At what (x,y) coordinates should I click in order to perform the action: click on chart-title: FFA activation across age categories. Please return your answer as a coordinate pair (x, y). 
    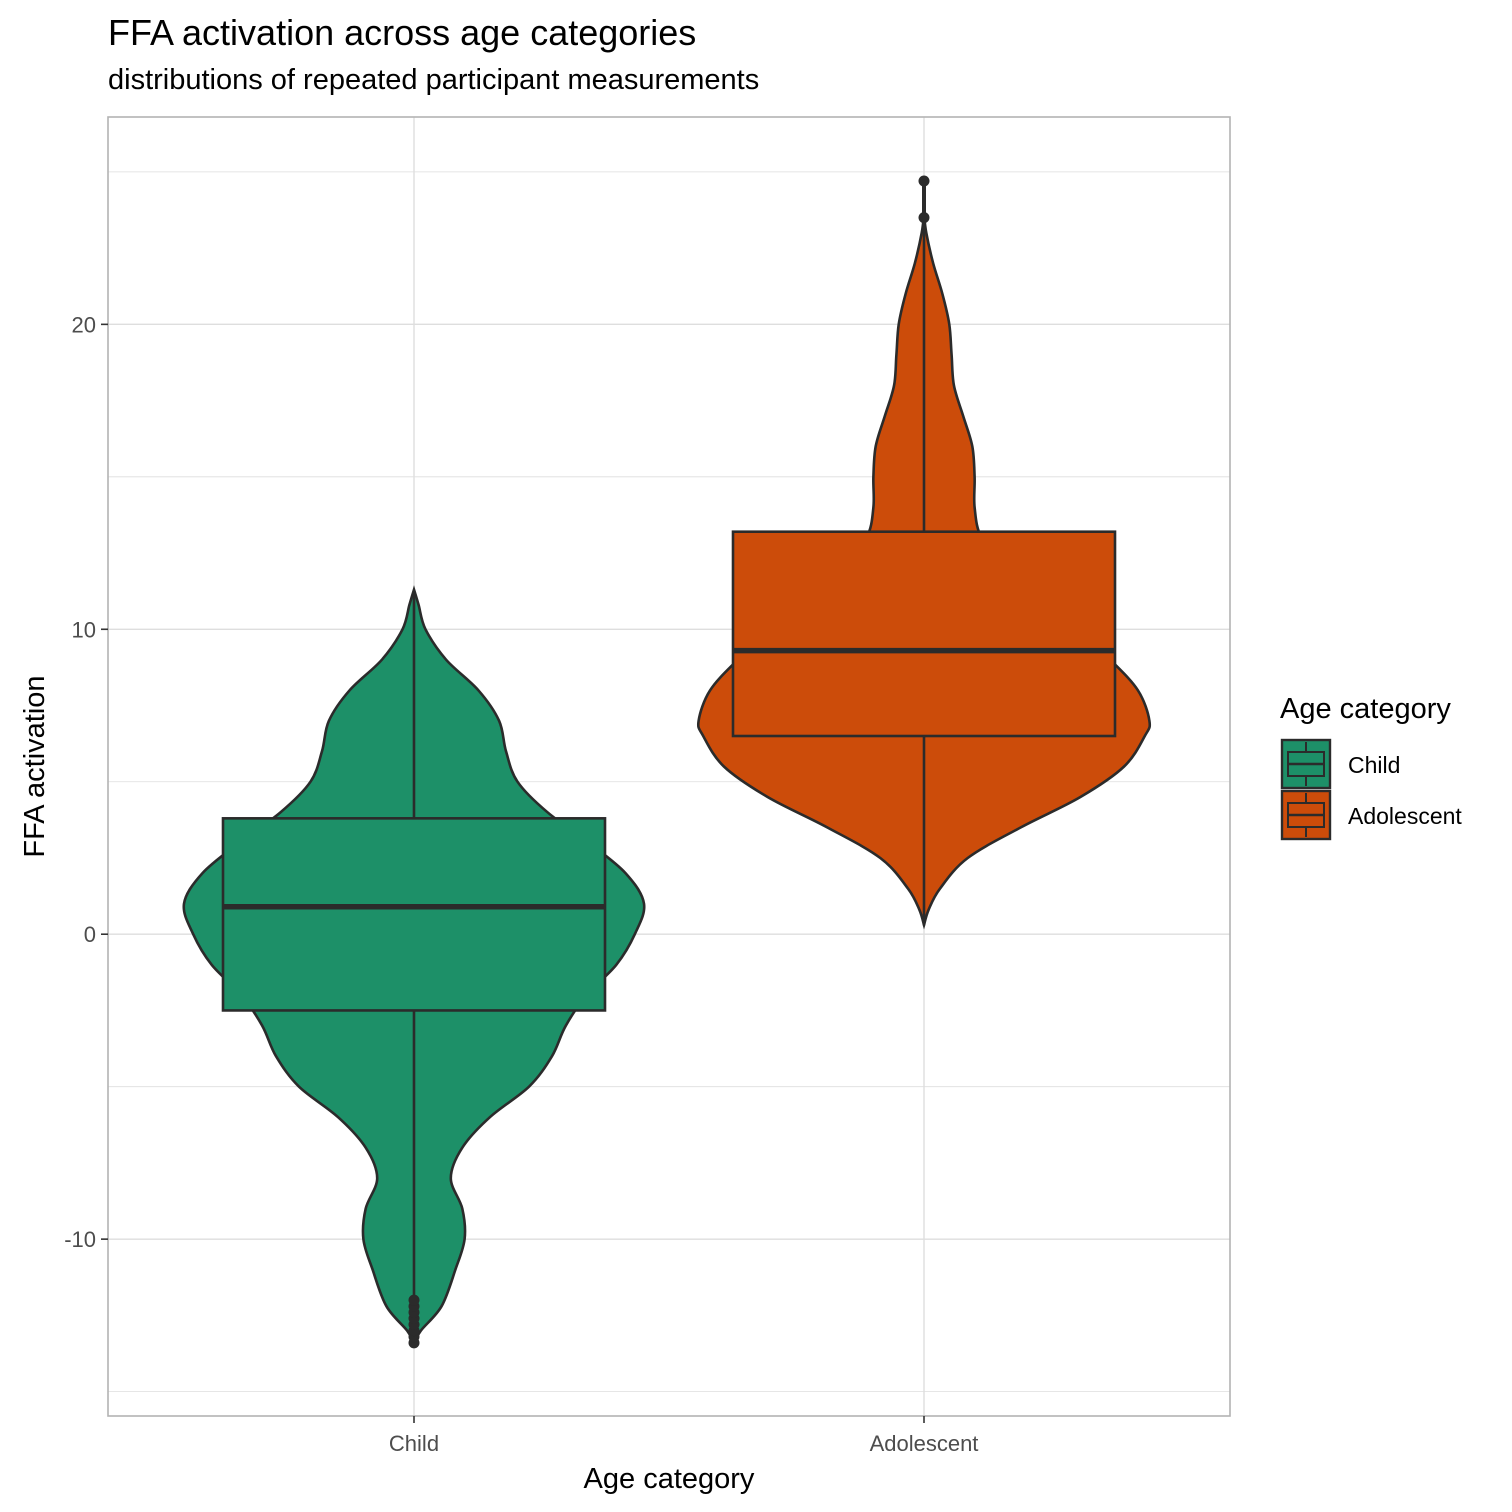
    Looking at the image, I should click on (402, 32).